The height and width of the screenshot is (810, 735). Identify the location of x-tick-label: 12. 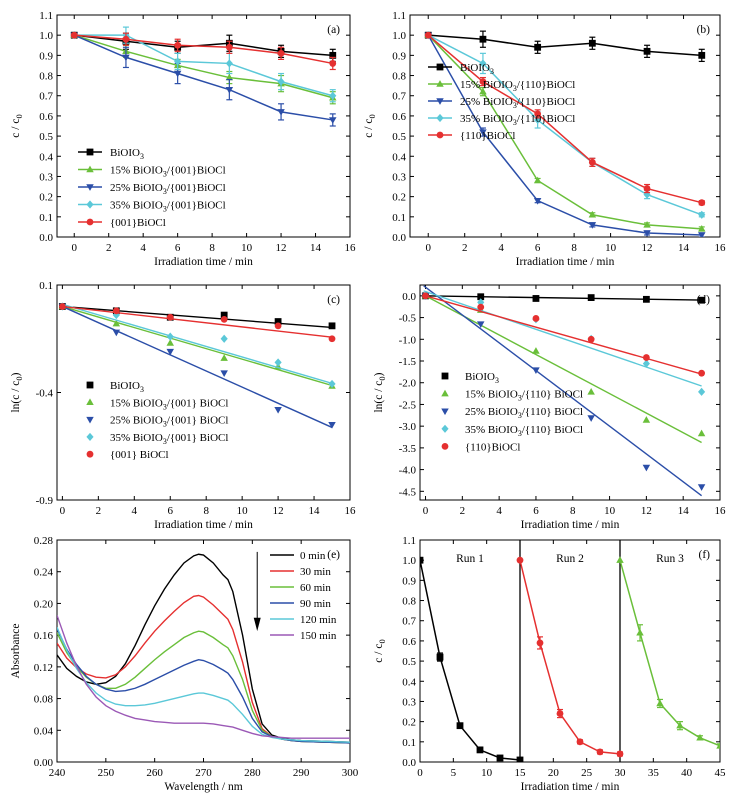
(646, 511).